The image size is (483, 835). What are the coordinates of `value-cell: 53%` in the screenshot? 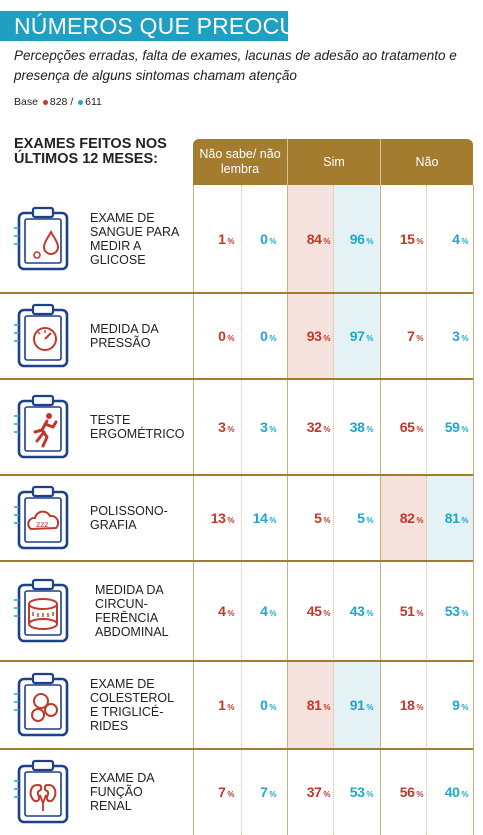 It's located at (450, 612).